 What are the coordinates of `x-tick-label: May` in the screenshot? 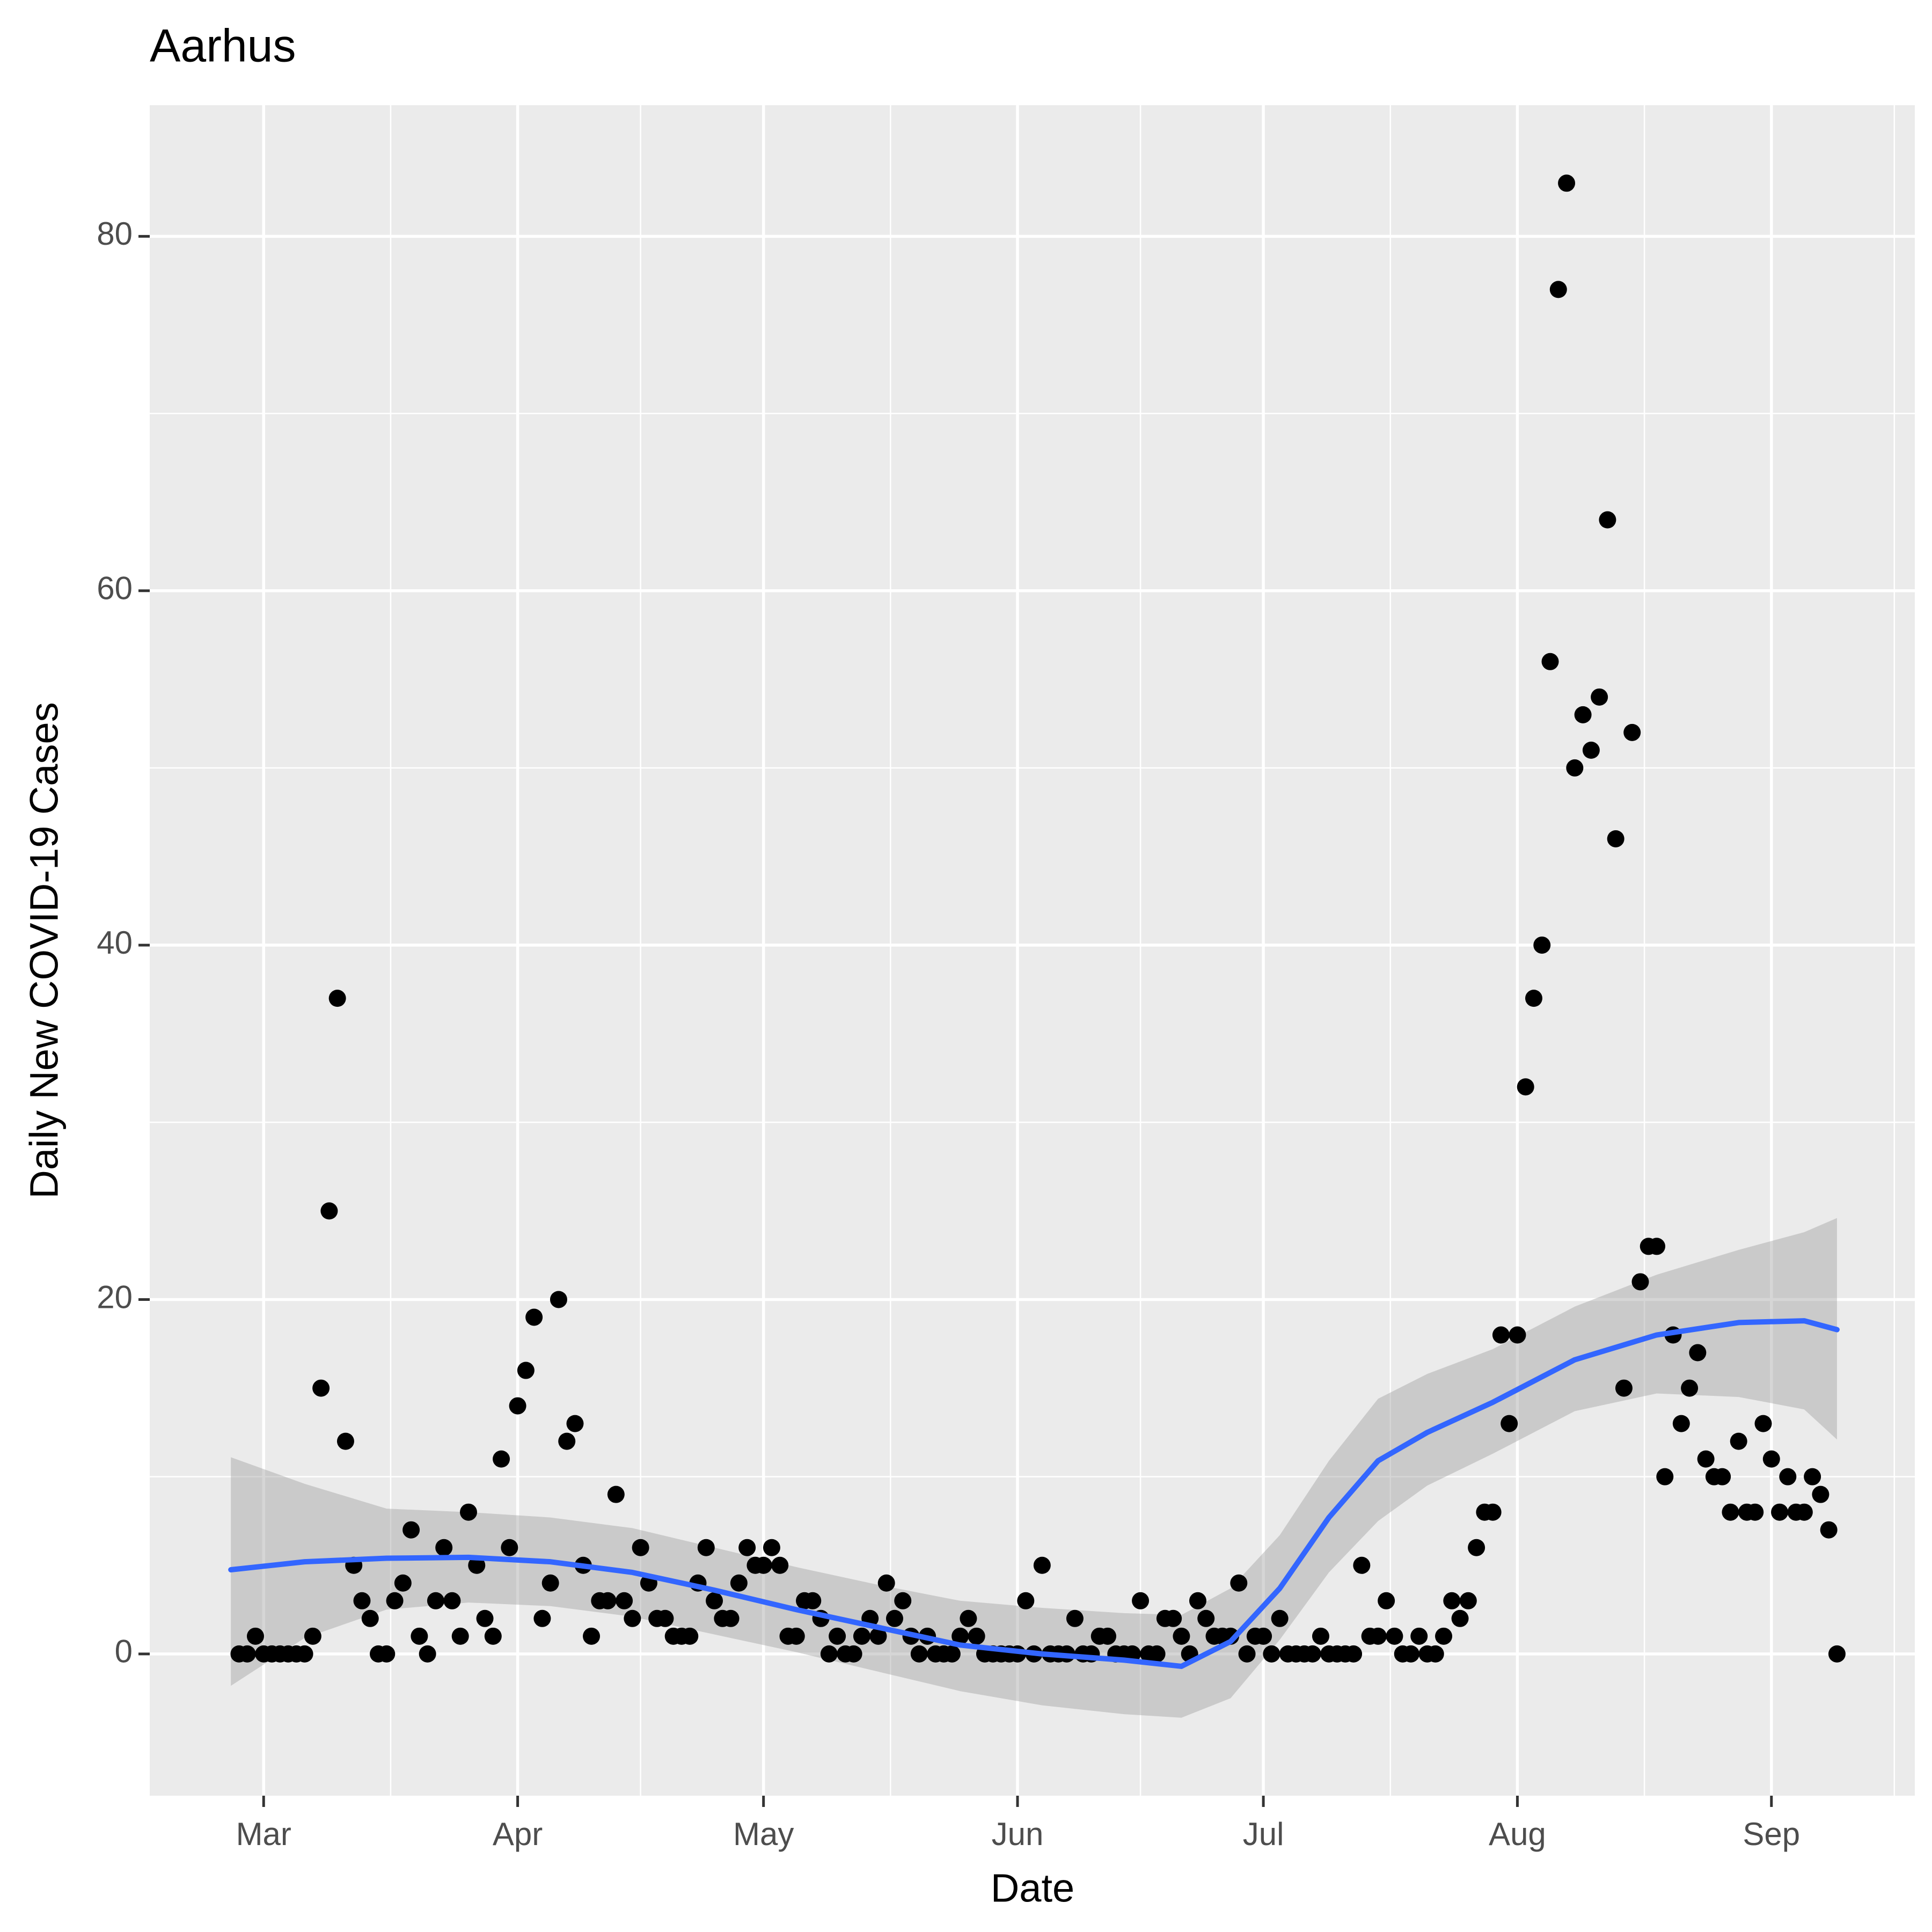 It's located at (763, 1834).